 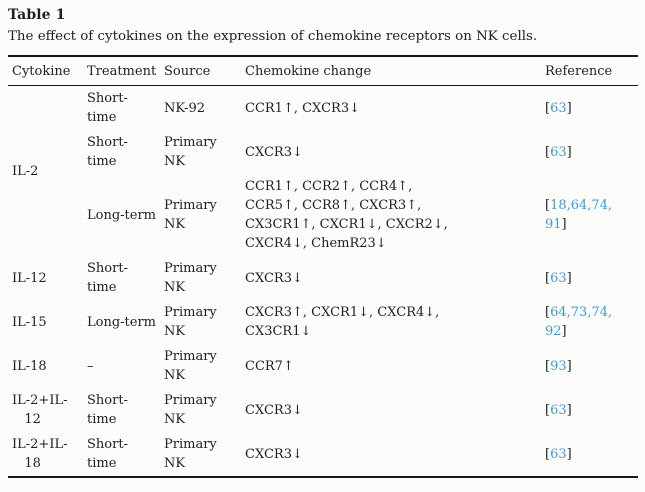 What do you see at coordinates (323, 278) in the screenshot?
I see `table-row: IL-12 Short- time Primary NK CXCR3↓ [63]` at bounding box center [323, 278].